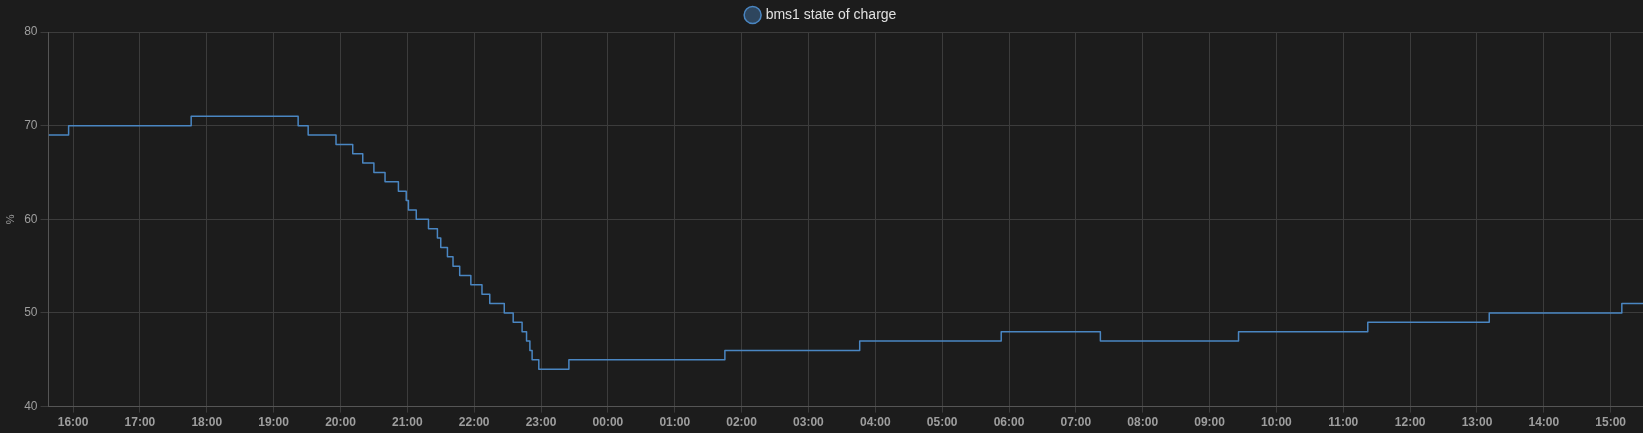  I want to click on y-tick-label: 70, so click(31, 124).